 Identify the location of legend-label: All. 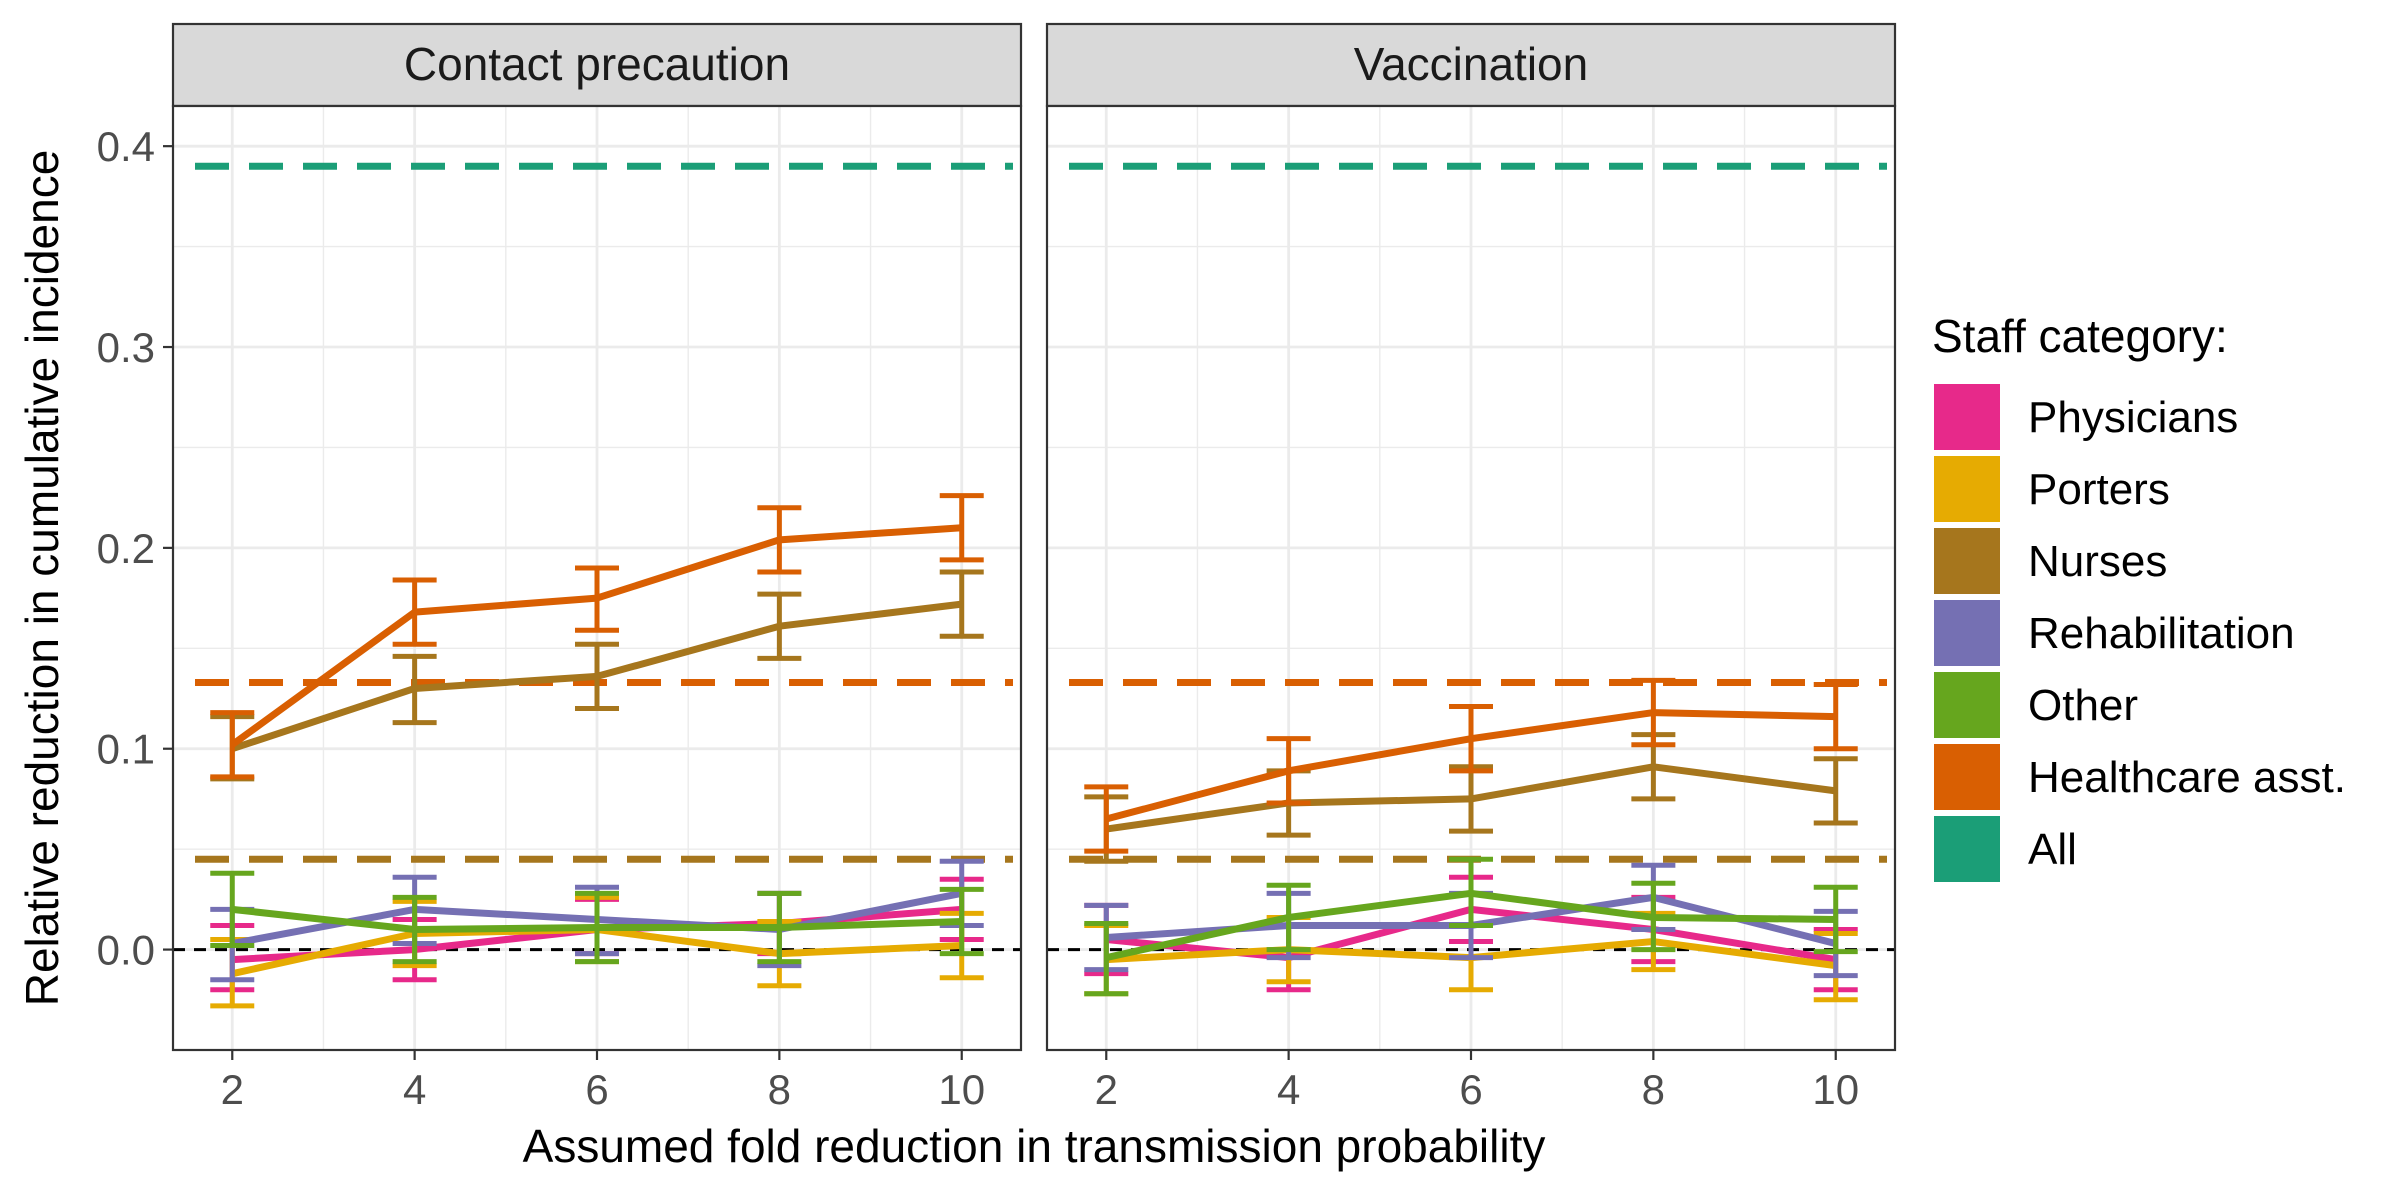
(2052, 849).